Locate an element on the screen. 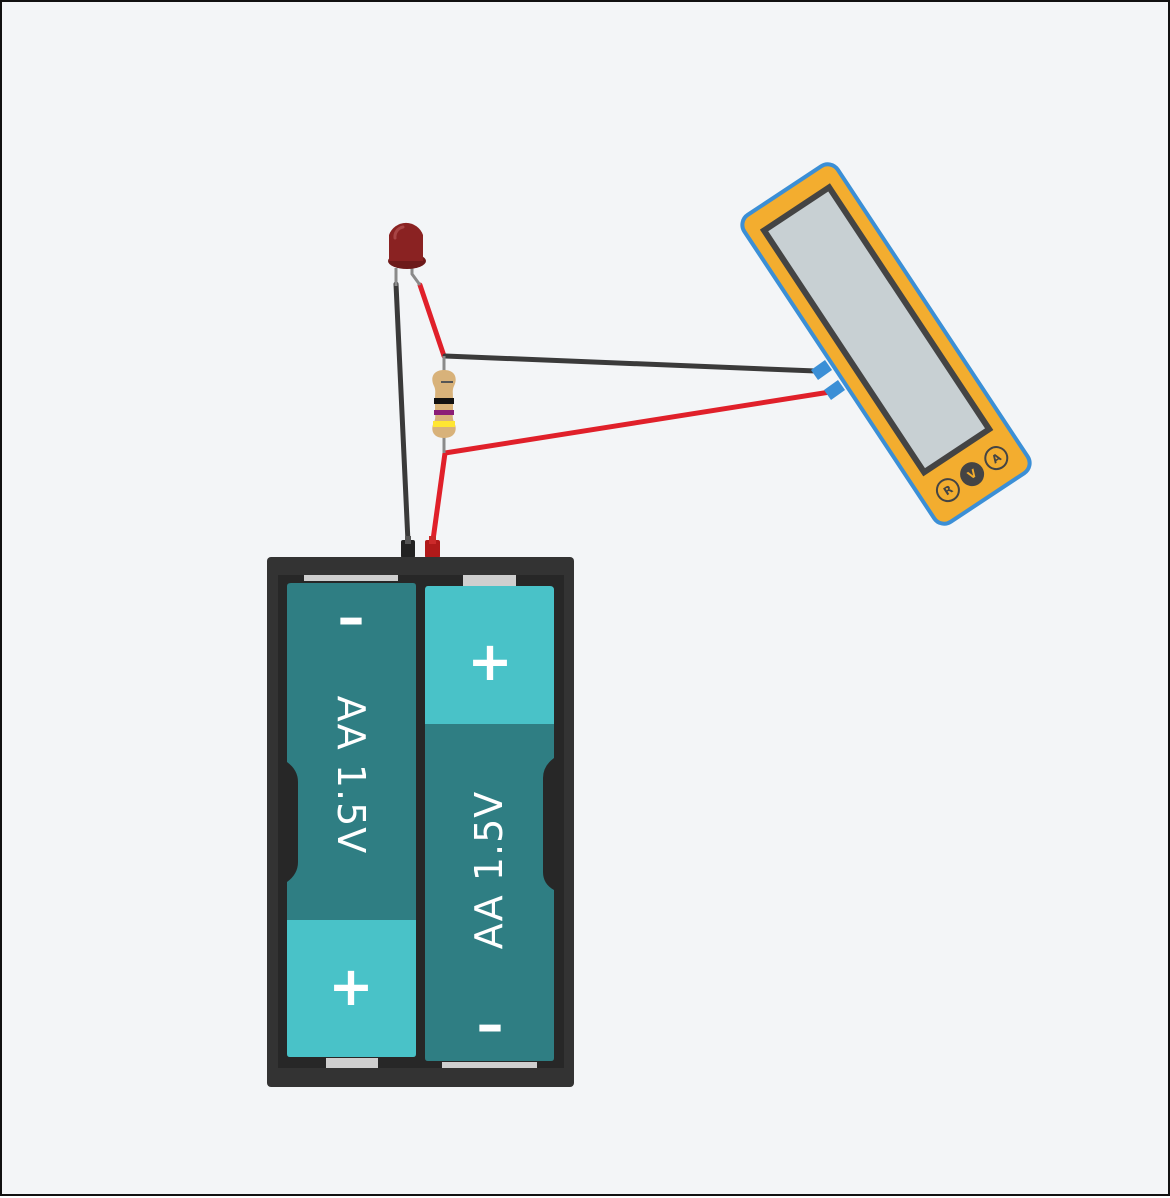 The height and width of the screenshot is (1198, 1170). battery-pack: – + AA 1.5V + – AA 1.5V is located at coordinates (420, 811).